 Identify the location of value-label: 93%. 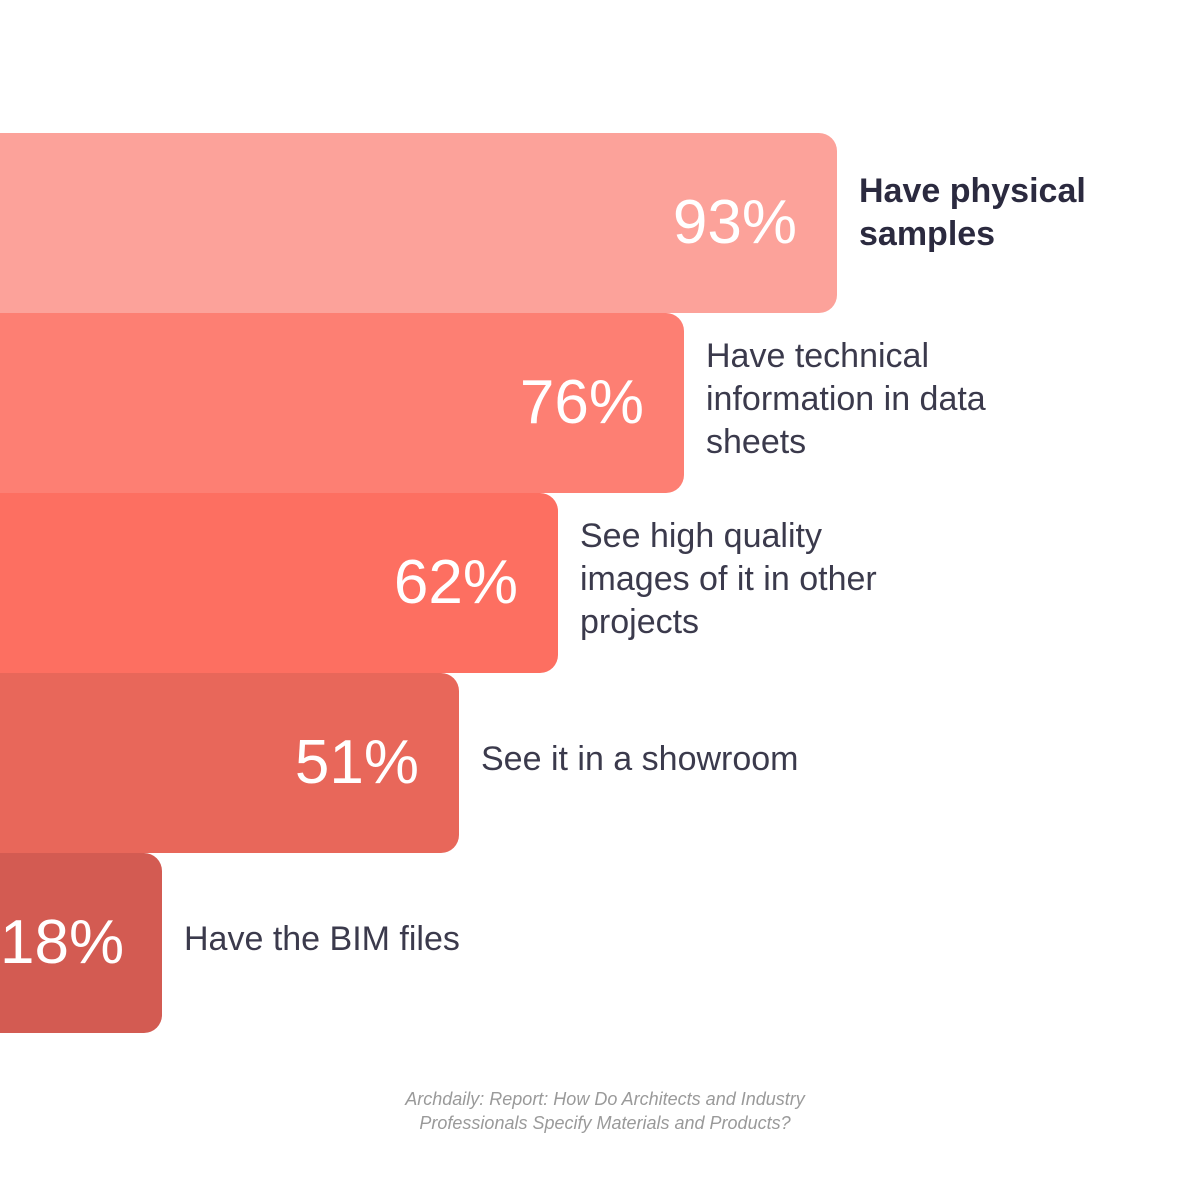
(734, 222).